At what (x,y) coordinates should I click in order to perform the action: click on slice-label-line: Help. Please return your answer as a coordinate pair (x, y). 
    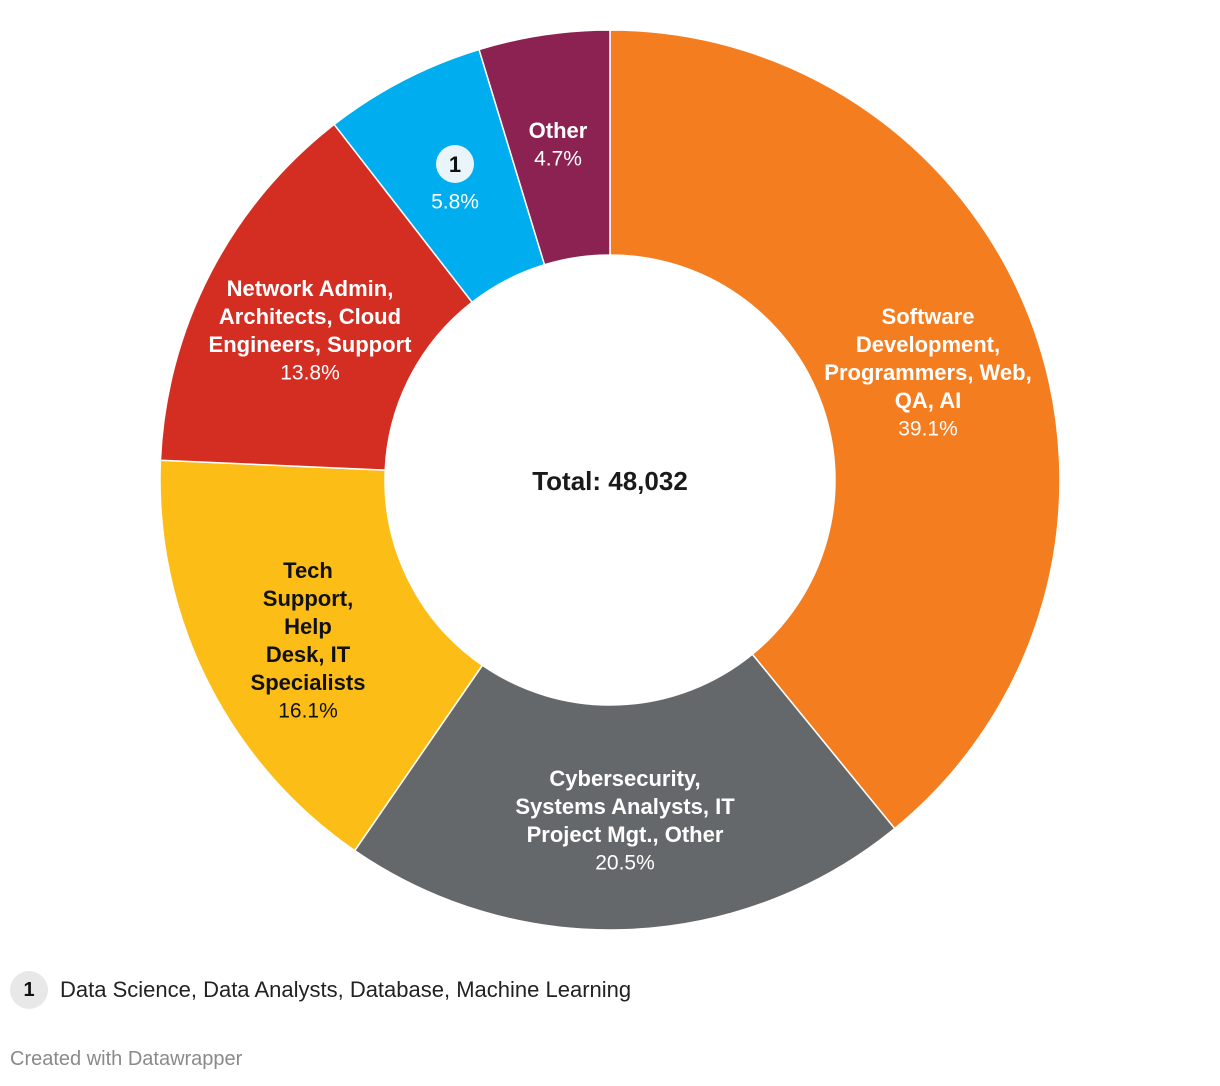
    Looking at the image, I should click on (308, 626).